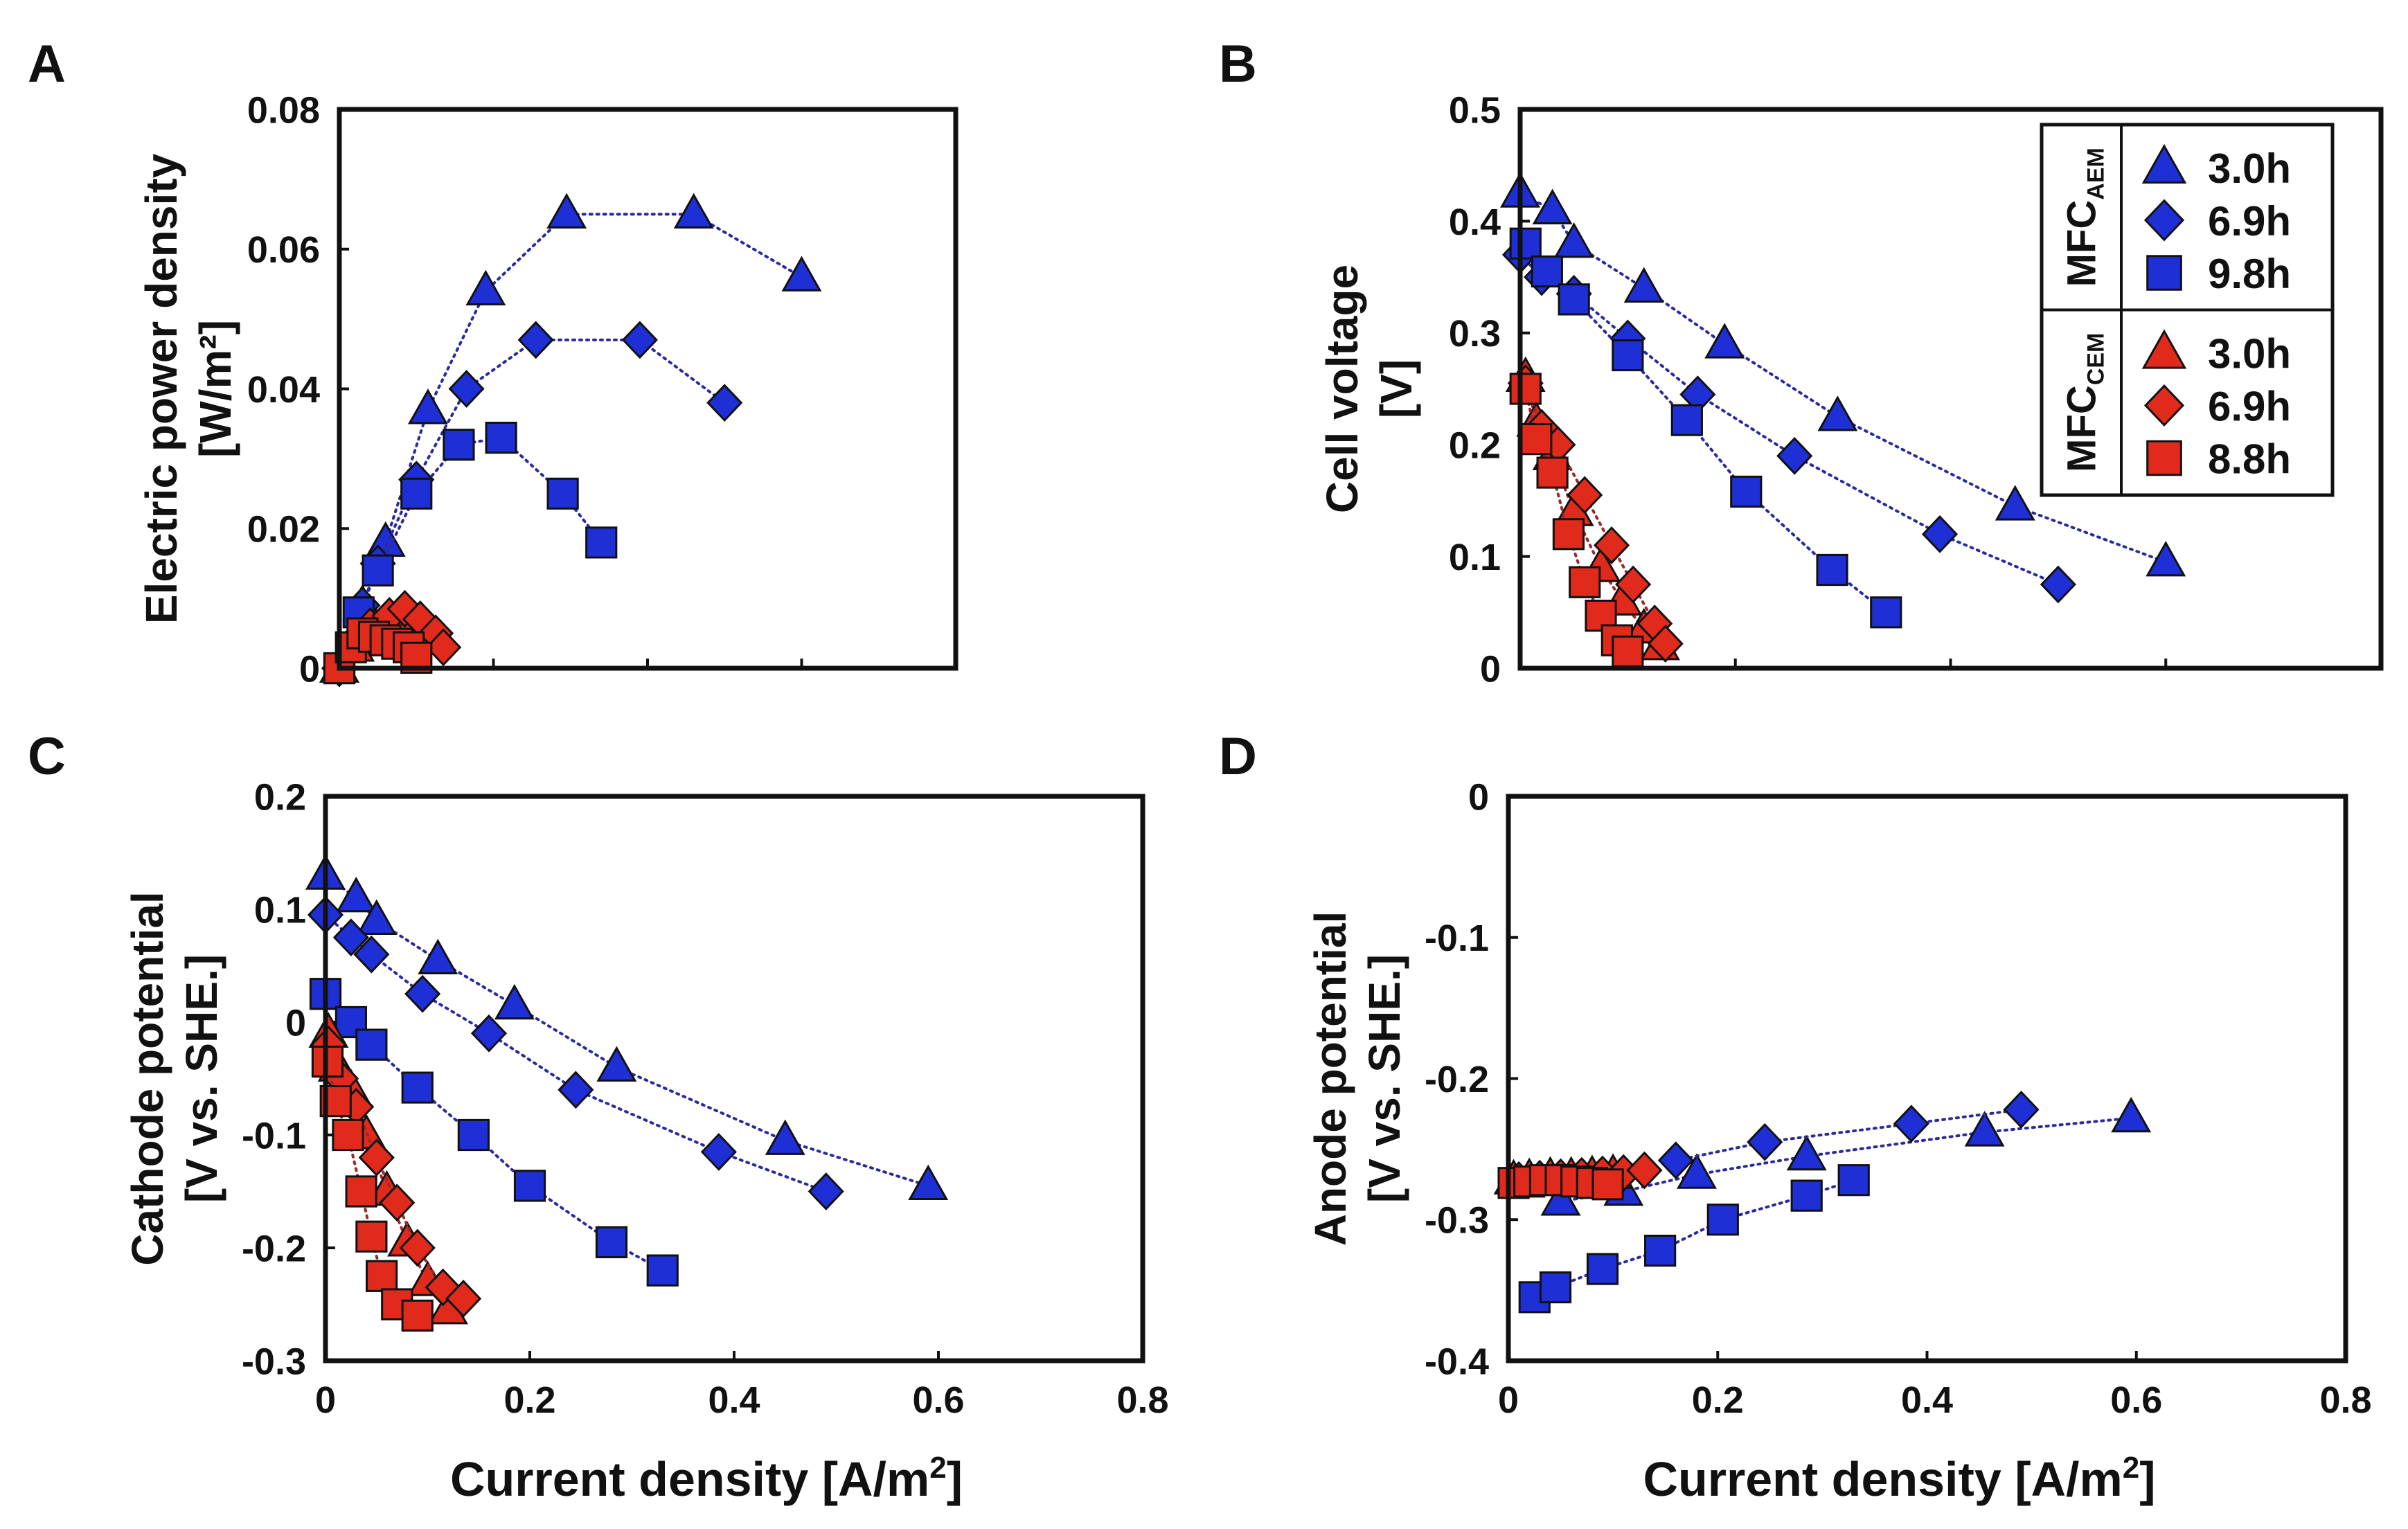 This screenshot has height=1529, width=2408. I want to click on y-tick-label: -0.3, so click(1457, 1221).